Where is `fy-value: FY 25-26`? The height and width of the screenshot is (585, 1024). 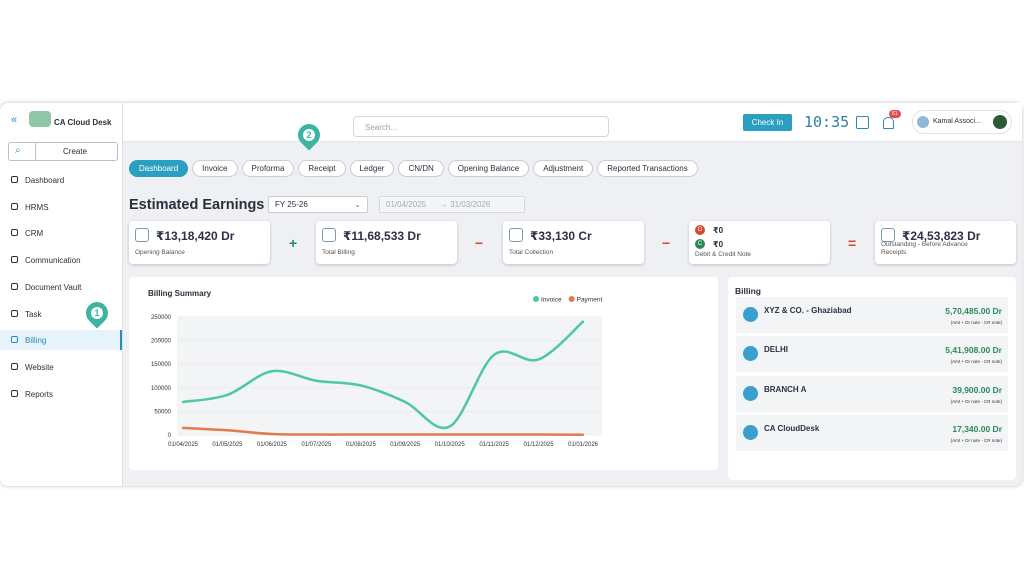 fy-value: FY 25-26 is located at coordinates (291, 204).